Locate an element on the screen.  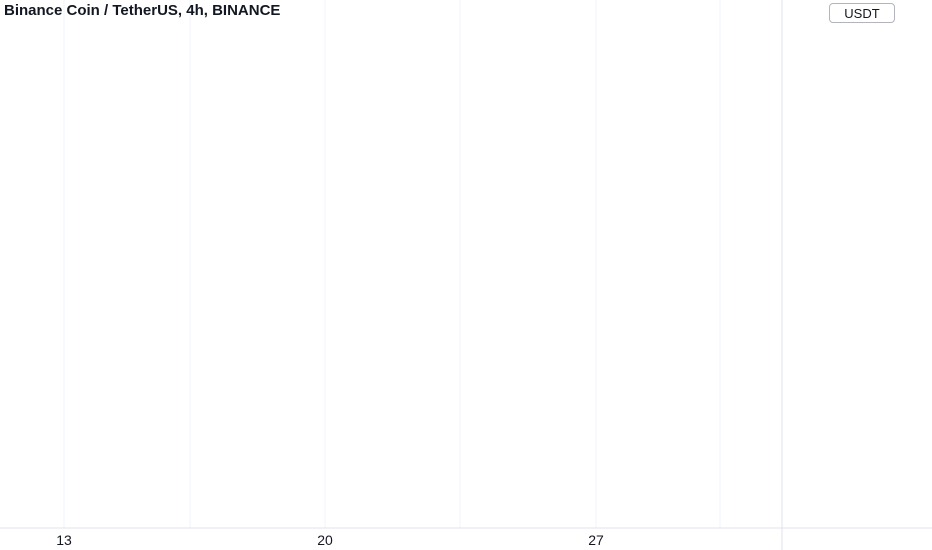
currency-selector-button: USDT is located at coordinates (862, 13).